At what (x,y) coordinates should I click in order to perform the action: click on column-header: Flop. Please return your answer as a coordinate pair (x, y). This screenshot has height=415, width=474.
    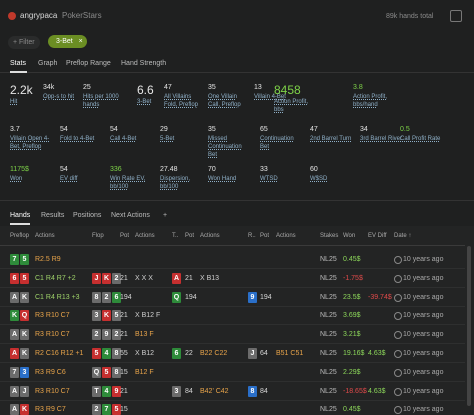
    Looking at the image, I should click on (98, 236).